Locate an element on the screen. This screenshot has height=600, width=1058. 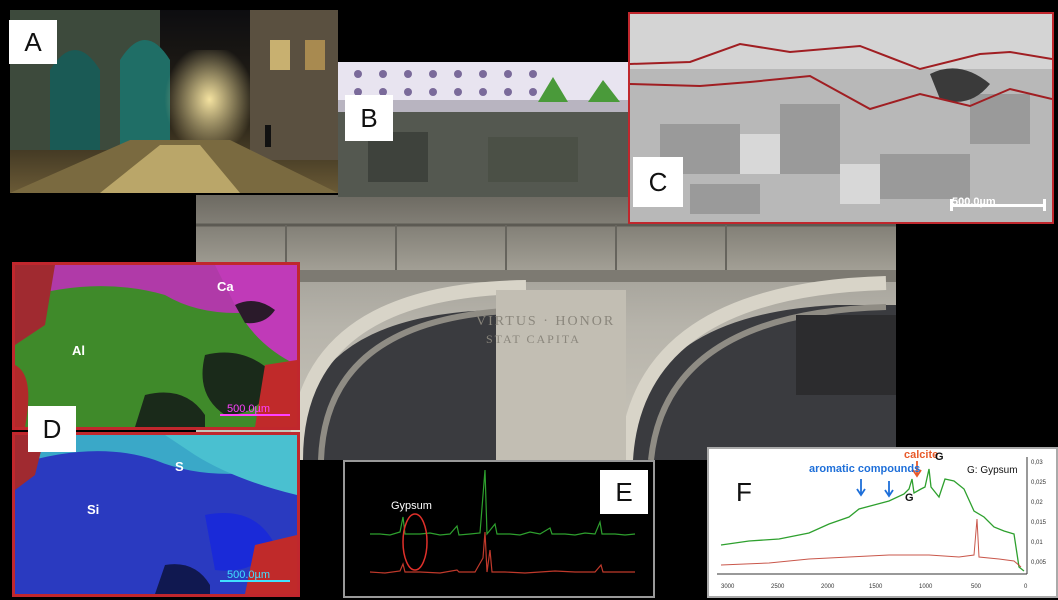
panel-label-e: E is located at coordinates (624, 492).